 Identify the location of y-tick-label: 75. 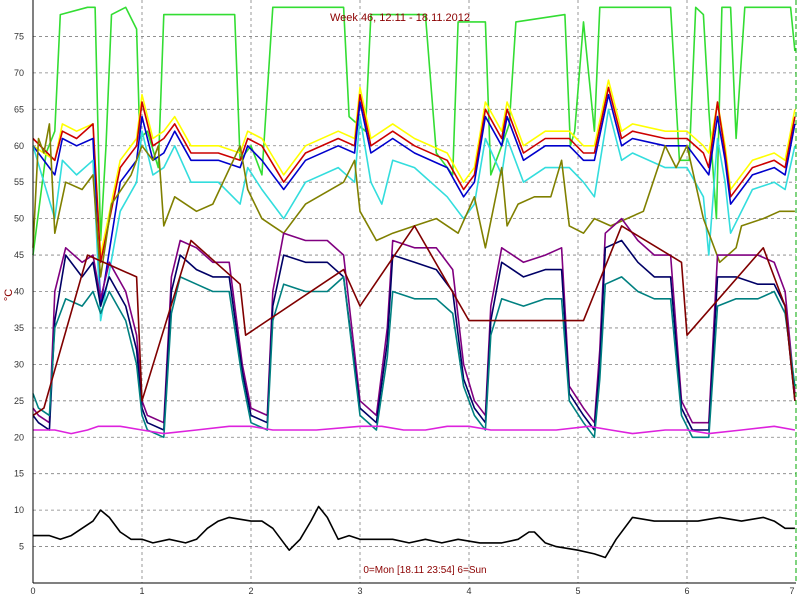
(19, 36).